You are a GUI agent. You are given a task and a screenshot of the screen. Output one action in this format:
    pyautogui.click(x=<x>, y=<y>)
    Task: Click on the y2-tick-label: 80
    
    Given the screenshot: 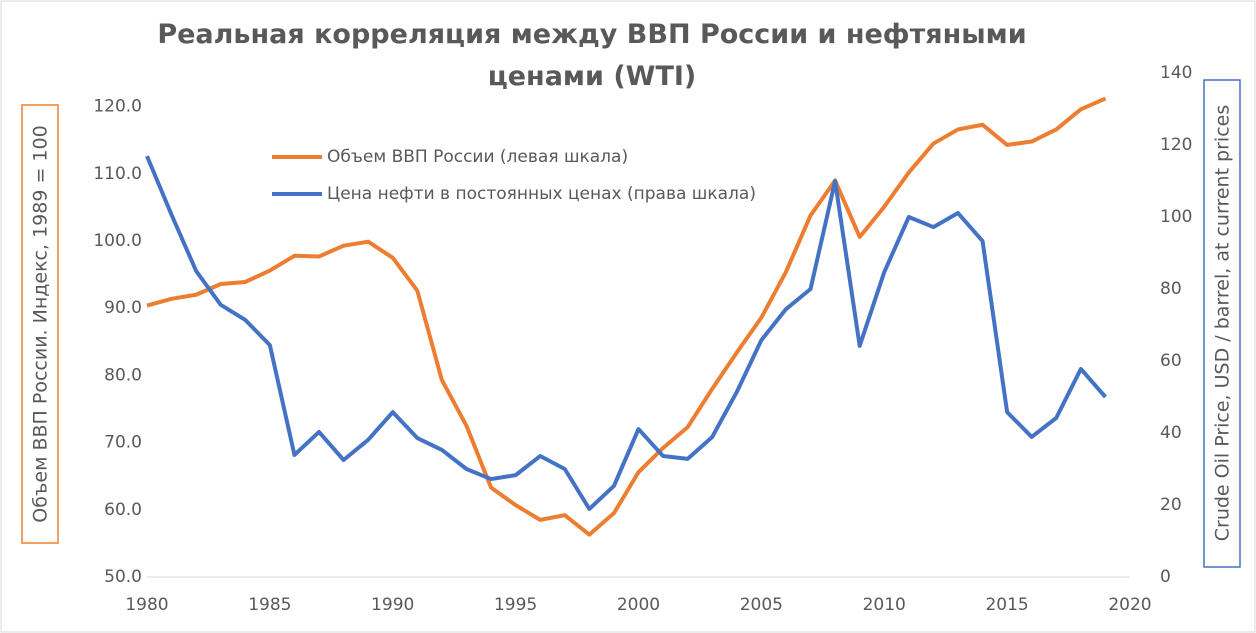 What is the action you would take?
    pyautogui.click(x=1171, y=289)
    